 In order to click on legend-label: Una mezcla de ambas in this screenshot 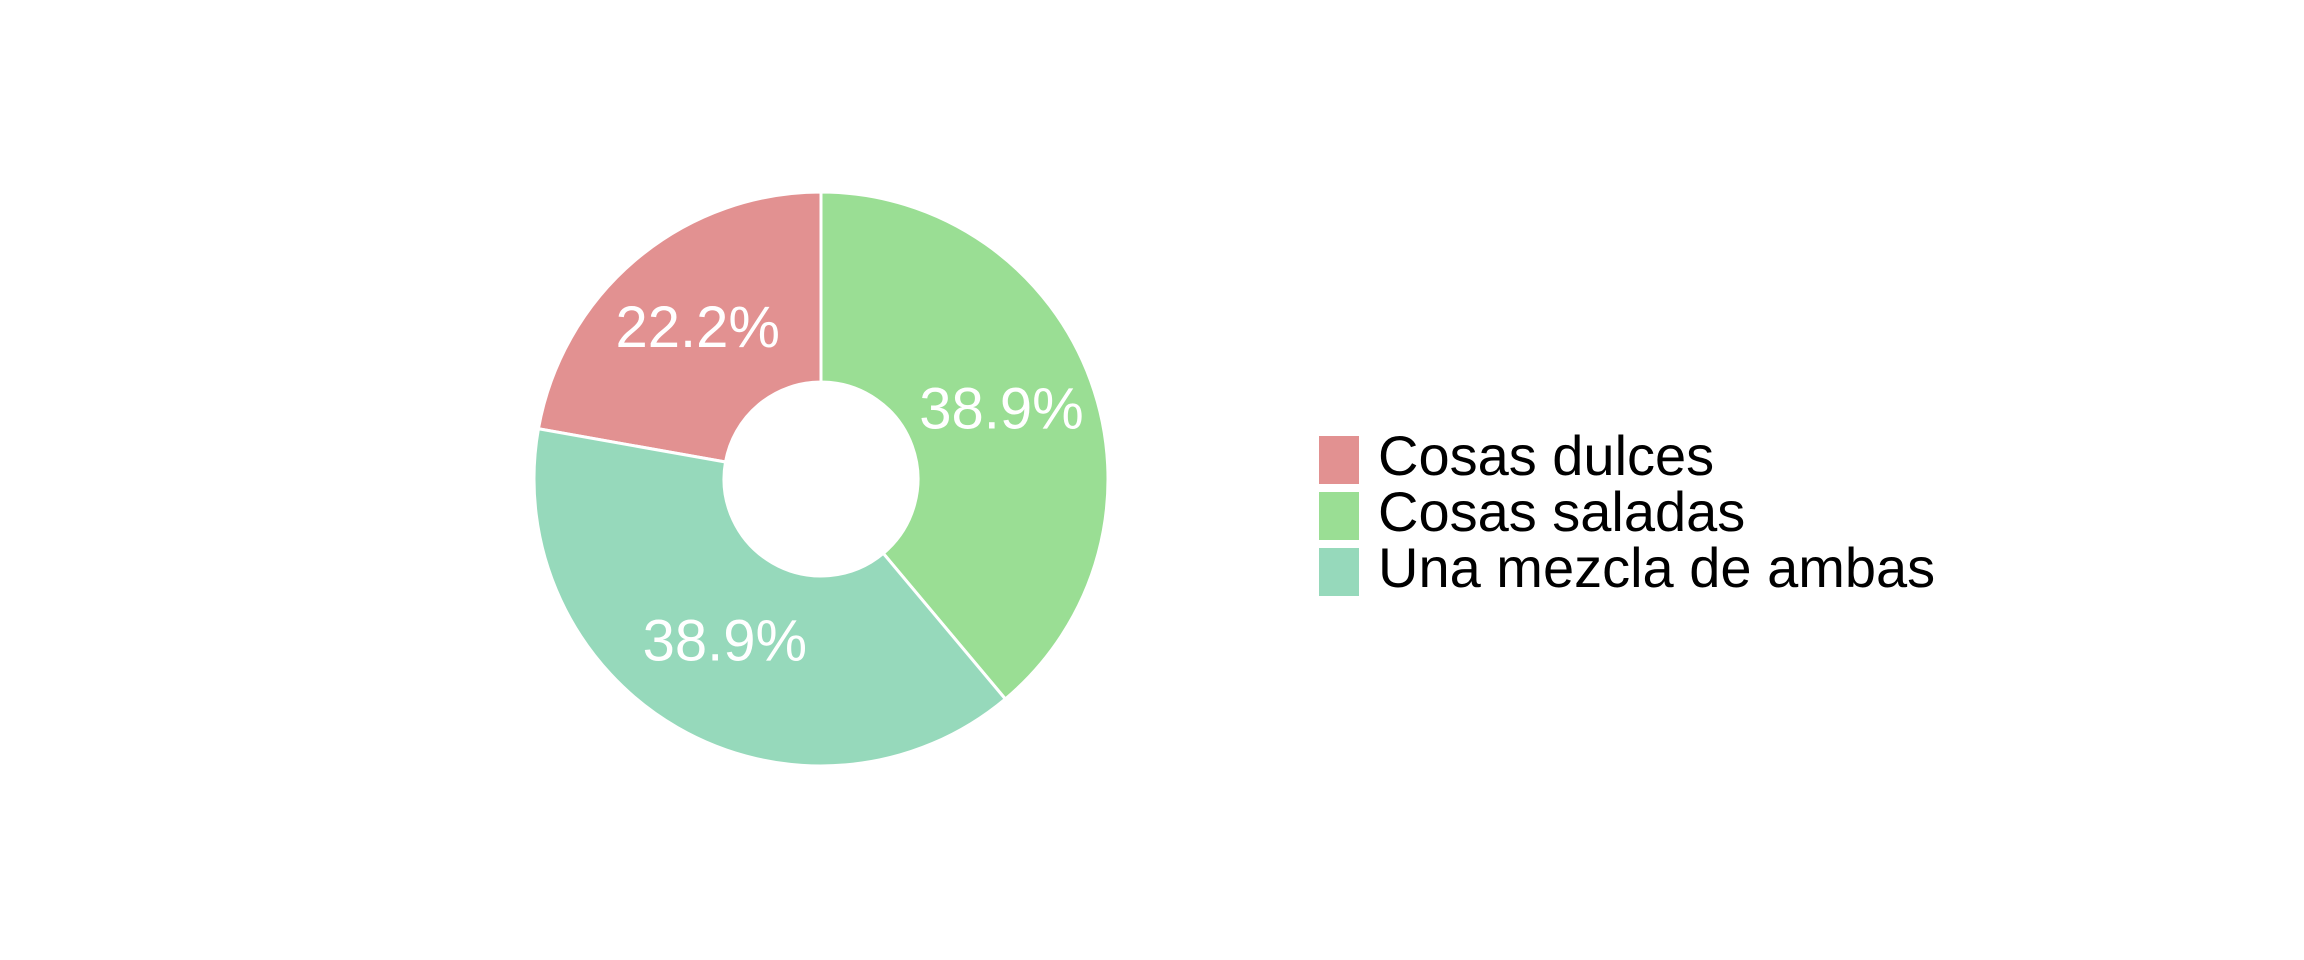, I will do `click(1656, 567)`.